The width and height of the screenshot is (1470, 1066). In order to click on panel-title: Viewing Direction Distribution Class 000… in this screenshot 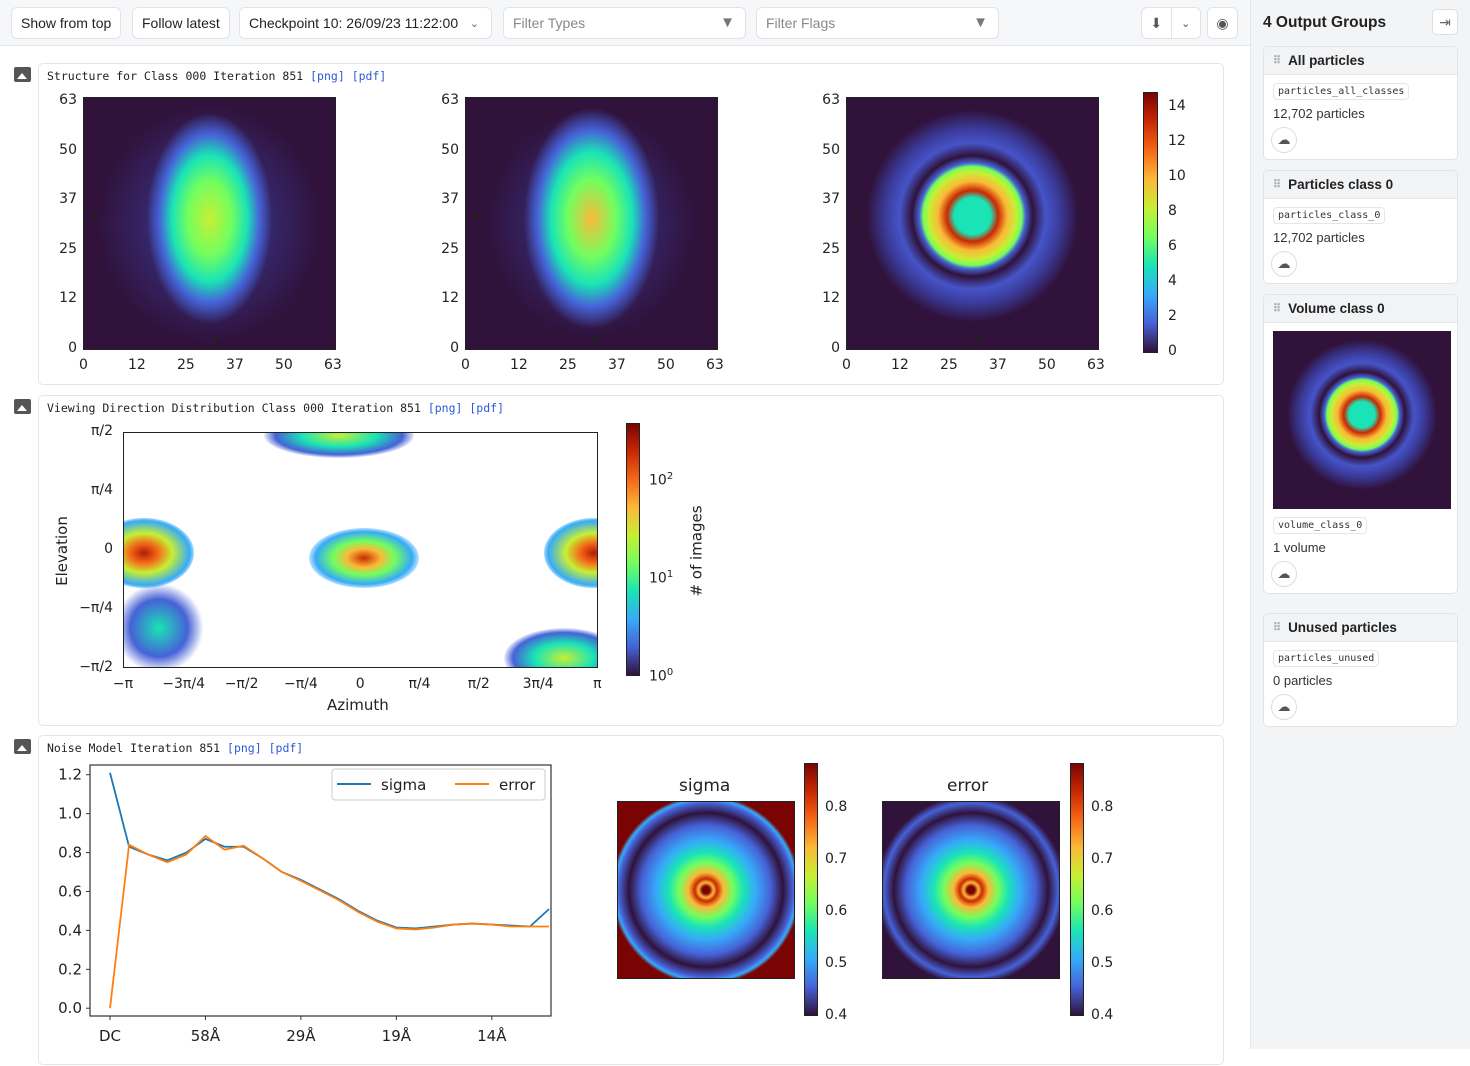, I will do `click(275, 408)`.